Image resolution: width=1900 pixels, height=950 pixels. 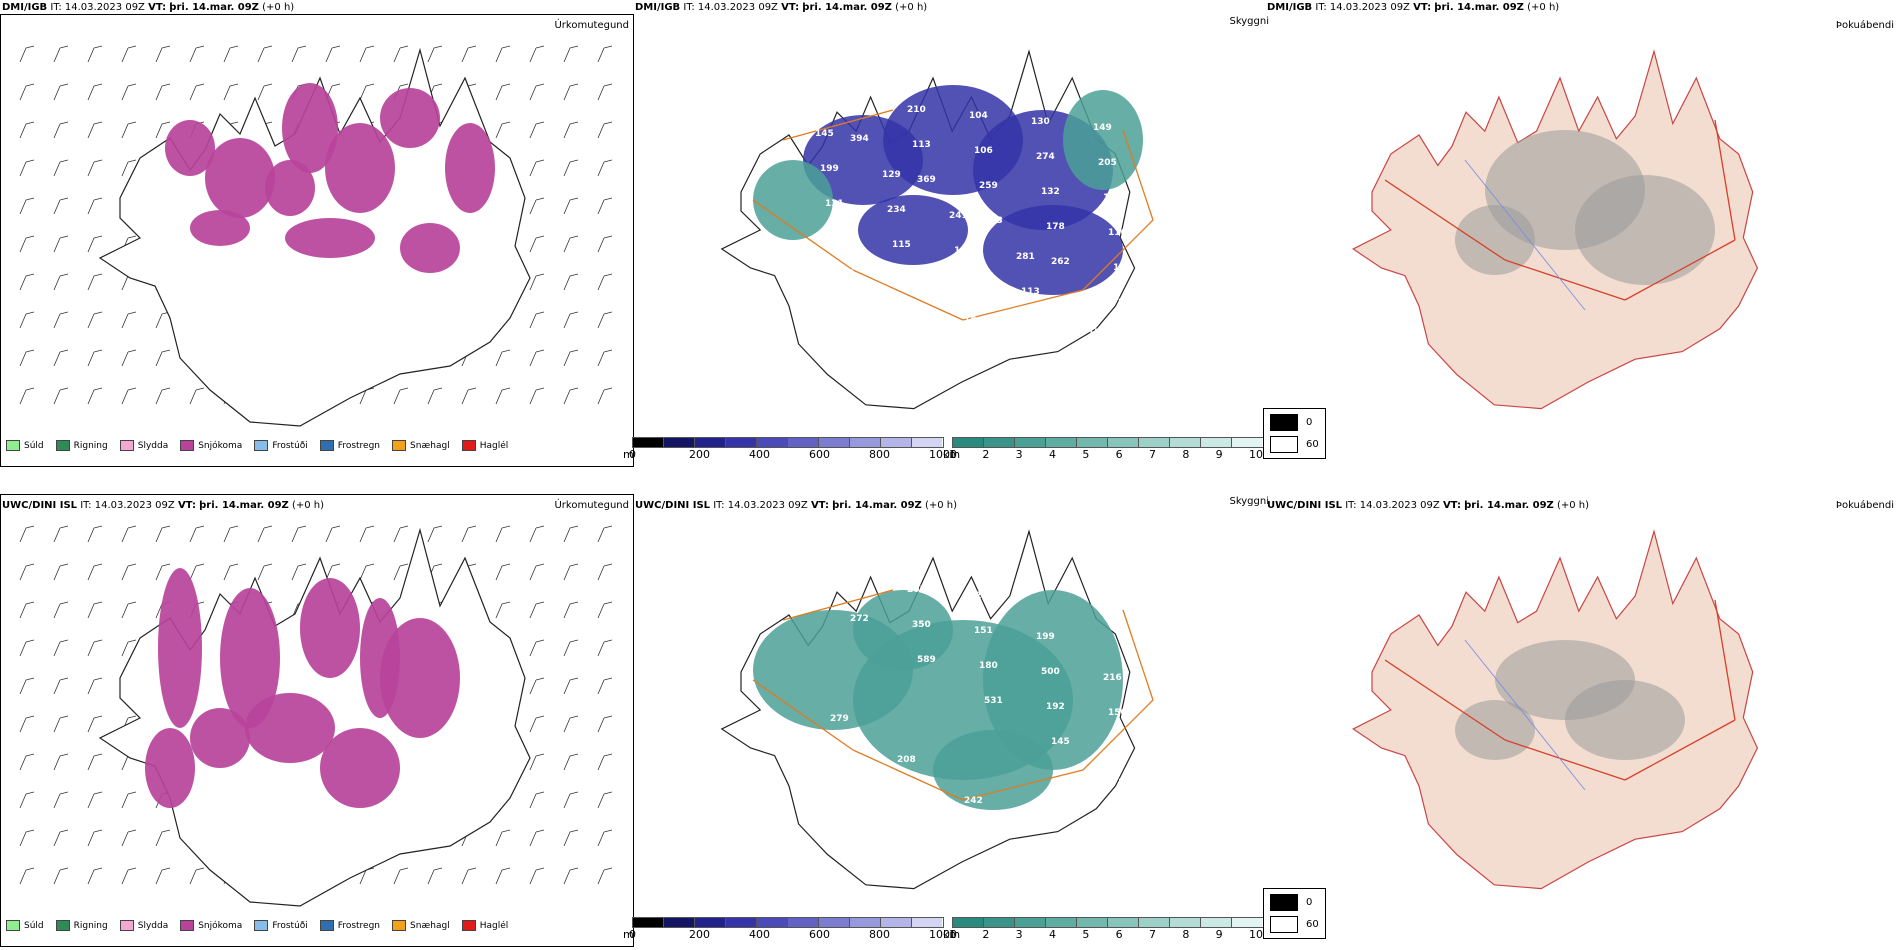 I want to click on panel-title: Úrkomutegund, so click(x=591, y=505).